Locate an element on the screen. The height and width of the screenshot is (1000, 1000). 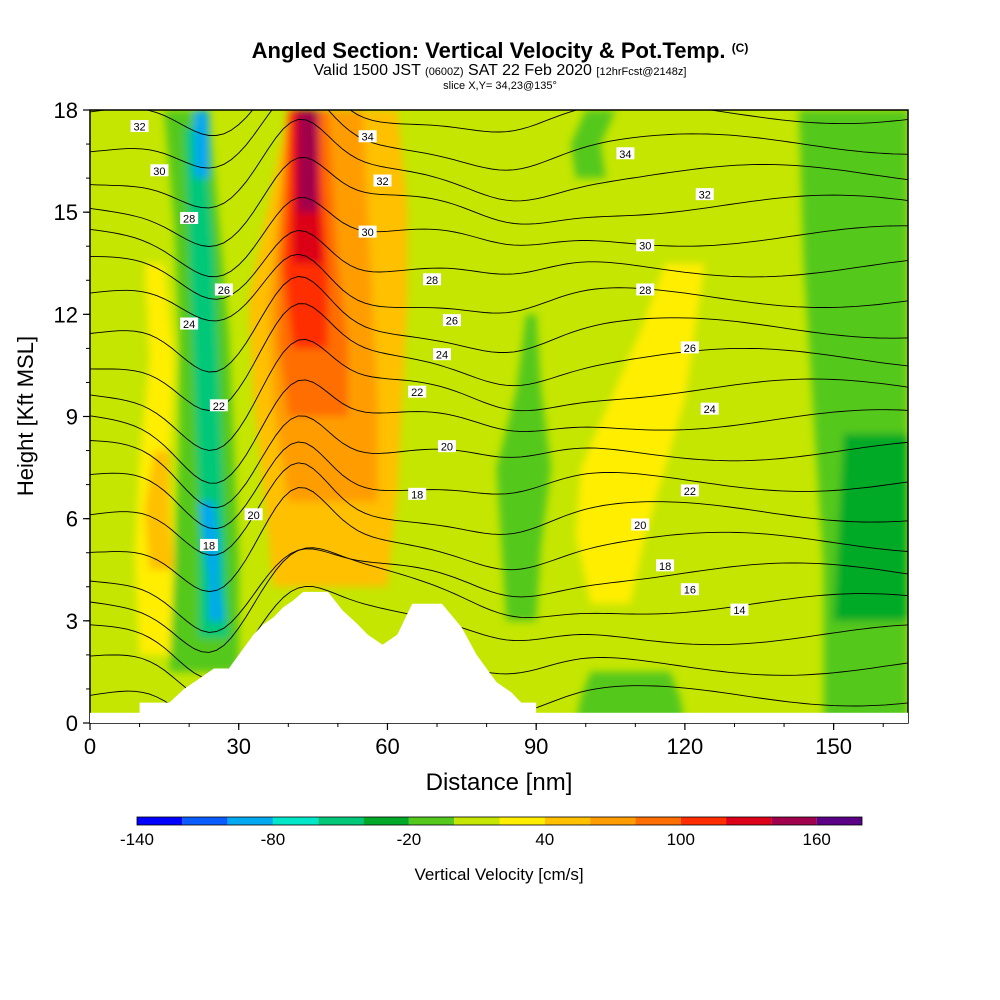
isentrope-label: 14 is located at coordinates (739, 610).